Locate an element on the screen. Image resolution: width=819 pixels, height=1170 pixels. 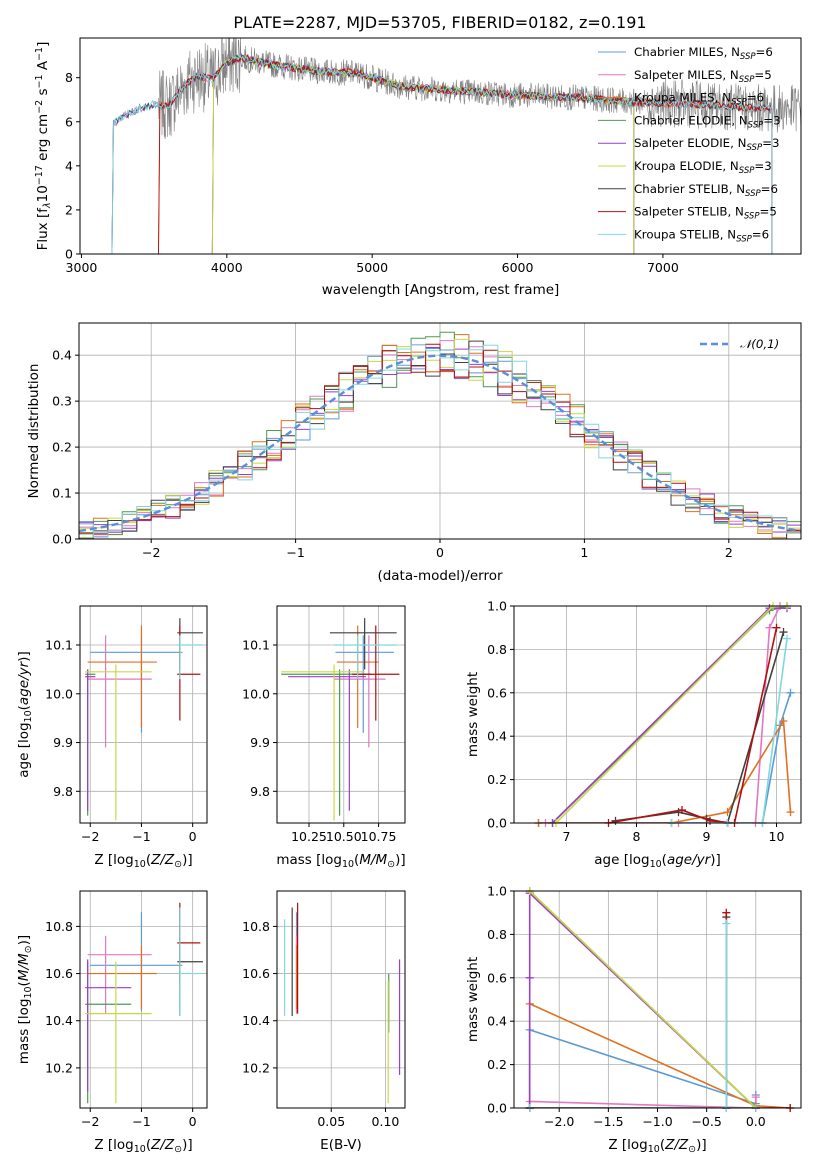
y-axis-label-part: s is located at coordinates (43, 93).